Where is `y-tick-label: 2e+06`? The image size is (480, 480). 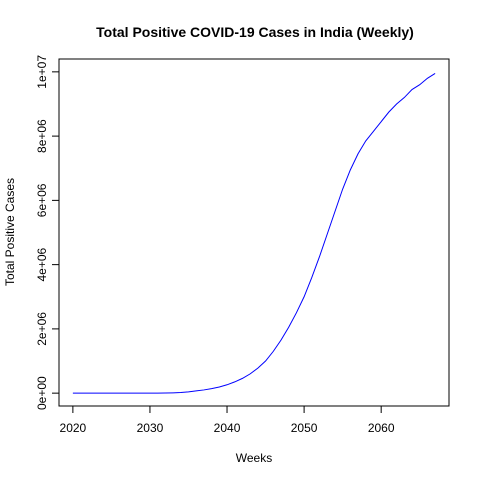 y-tick-label: 2e+06 is located at coordinates (42, 329).